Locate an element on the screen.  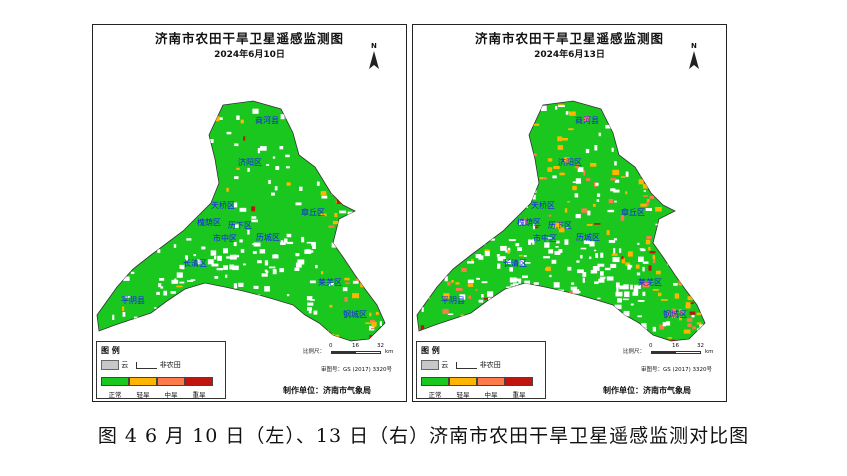
map-date: 2024年6月13日 is located at coordinates (569, 55).